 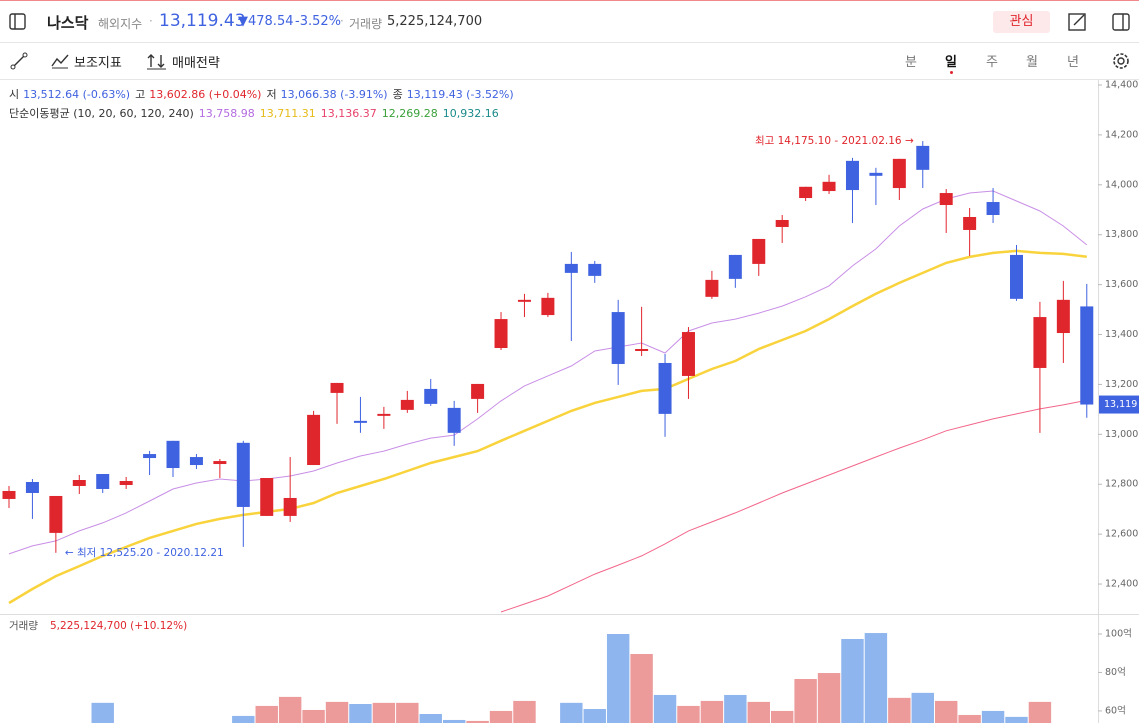 What do you see at coordinates (1121, 534) in the screenshot?
I see `y-tick-label: 12,600` at bounding box center [1121, 534].